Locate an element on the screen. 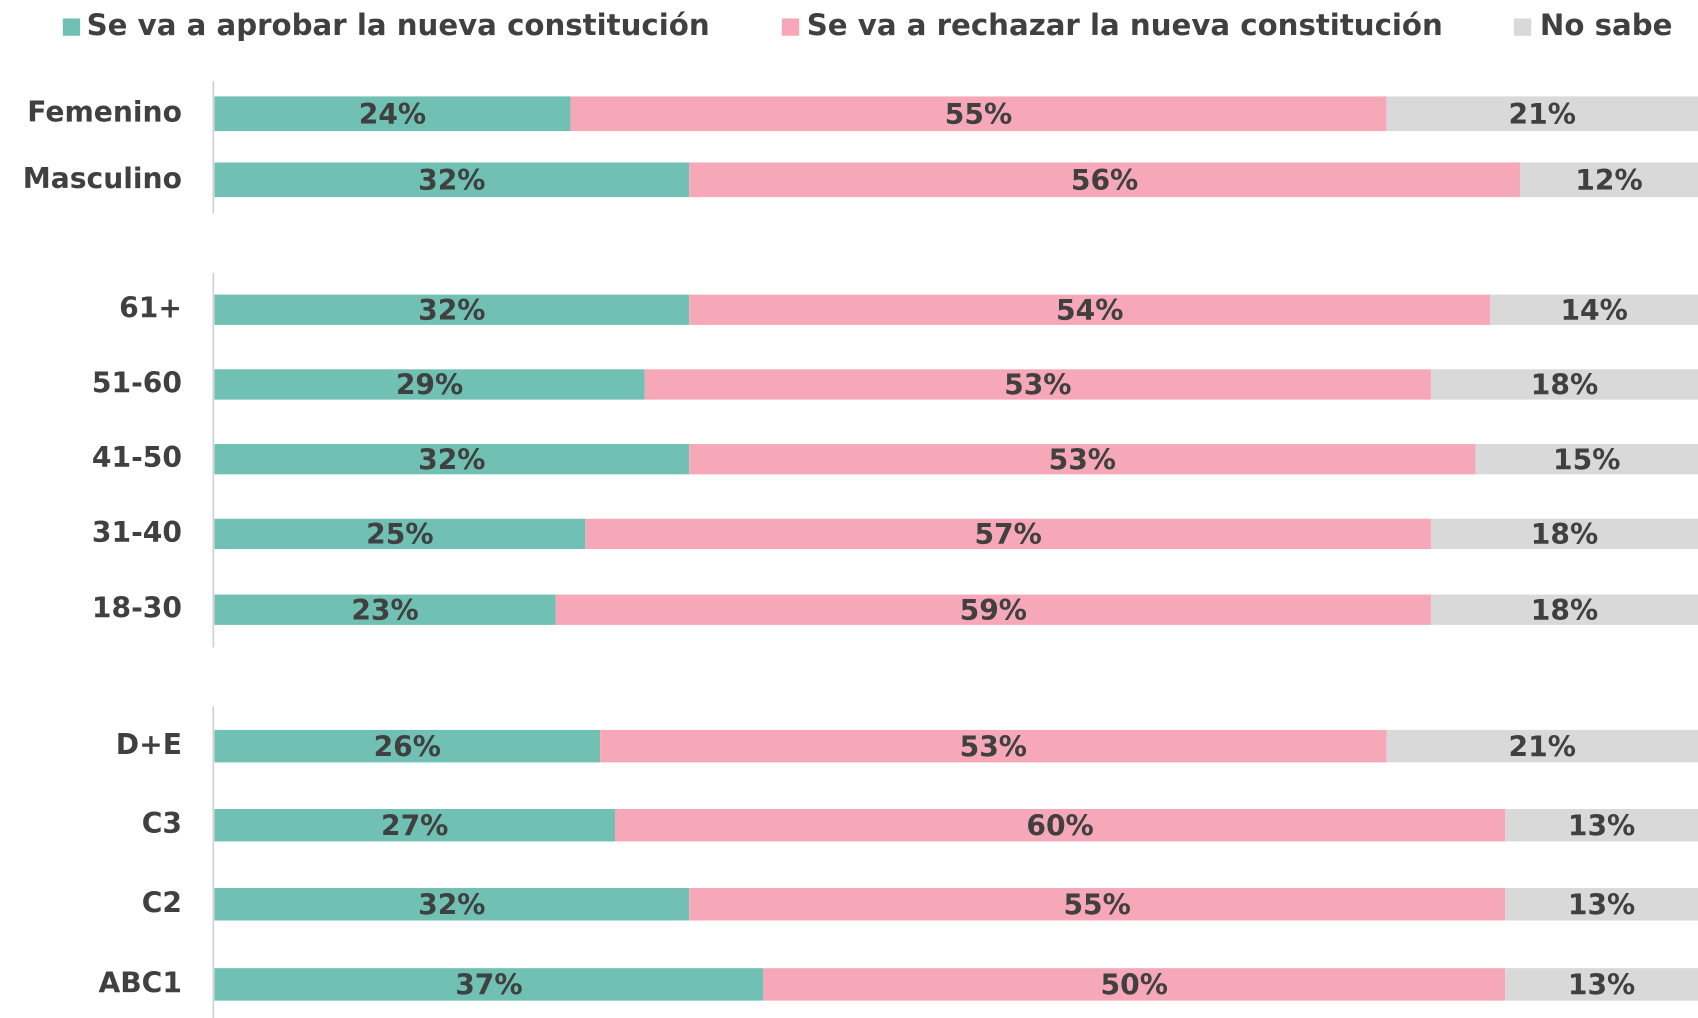  value-label: 25% is located at coordinates (399, 534).